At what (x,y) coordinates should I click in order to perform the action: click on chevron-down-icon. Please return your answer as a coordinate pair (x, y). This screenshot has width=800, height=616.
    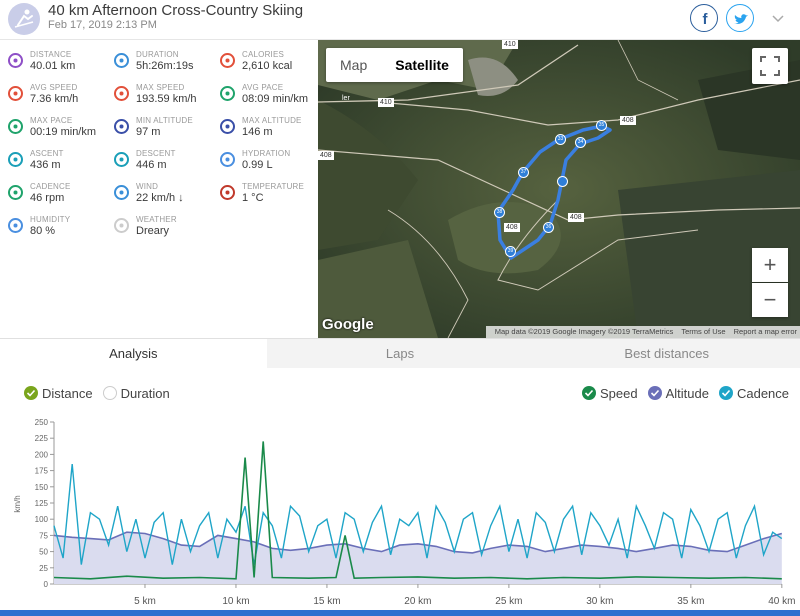
    Looking at the image, I should click on (778, 18).